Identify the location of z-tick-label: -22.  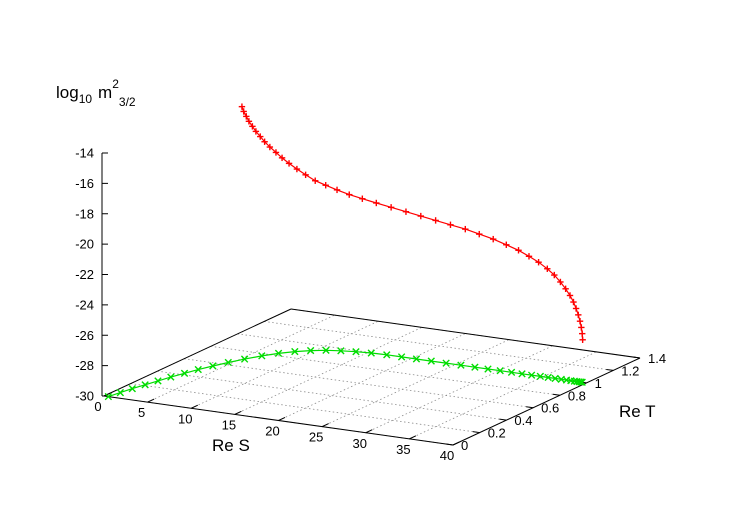
(84, 274).